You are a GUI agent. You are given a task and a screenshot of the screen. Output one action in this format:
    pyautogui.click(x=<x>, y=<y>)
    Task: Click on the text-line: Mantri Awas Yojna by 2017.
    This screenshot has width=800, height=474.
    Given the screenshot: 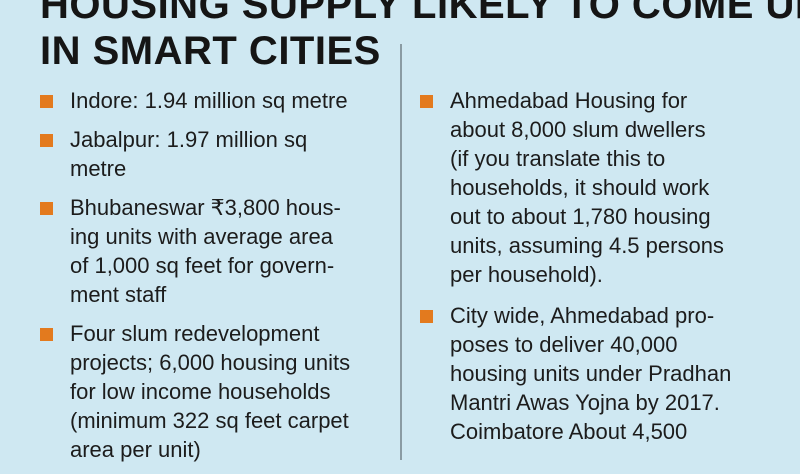 What is the action you would take?
    pyautogui.click(x=585, y=402)
    